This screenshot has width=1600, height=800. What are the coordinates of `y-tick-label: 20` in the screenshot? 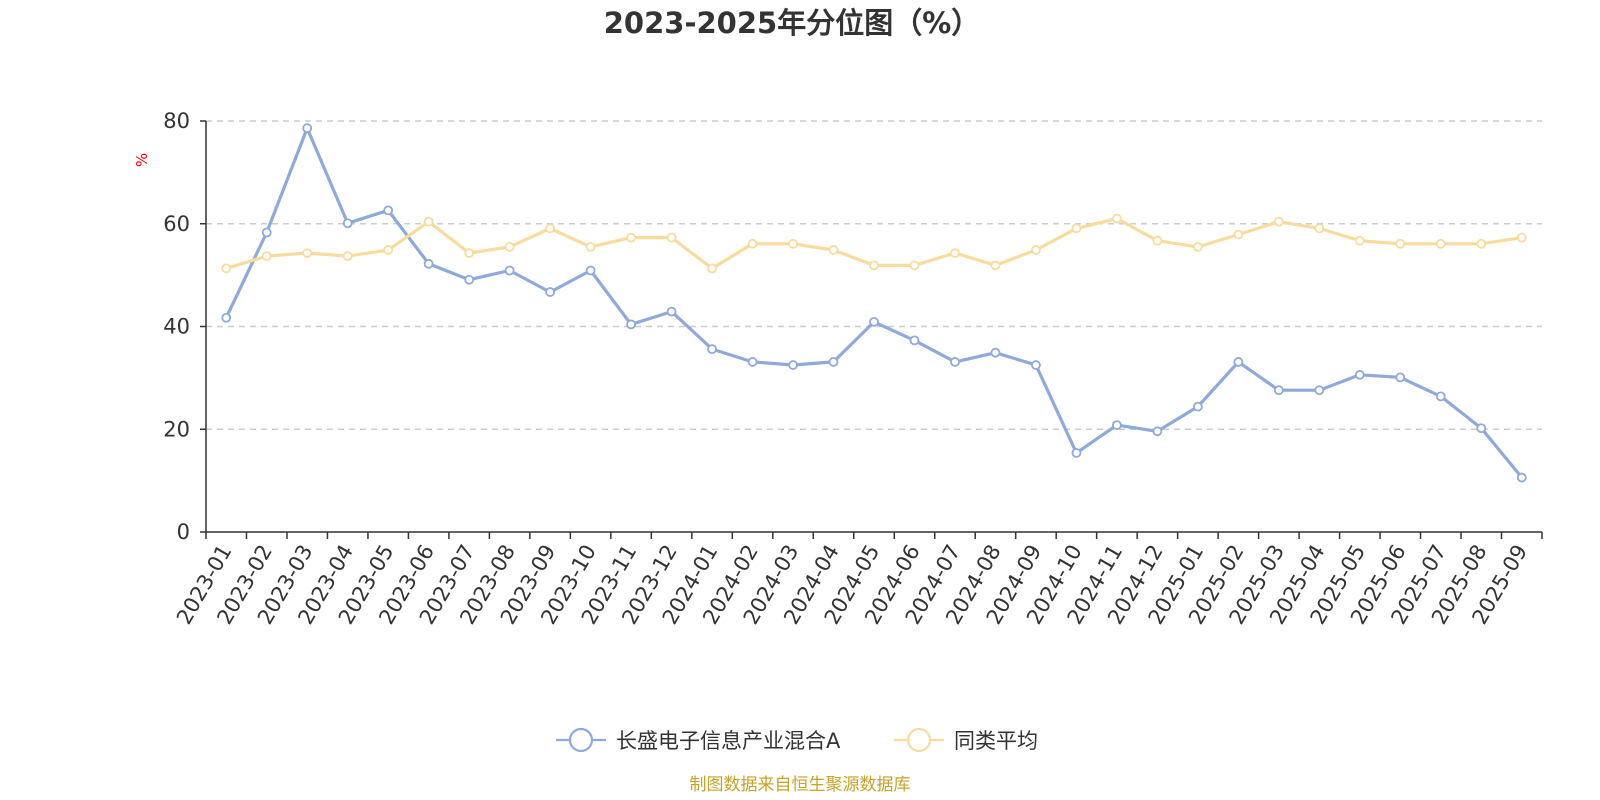 It's located at (176, 429).